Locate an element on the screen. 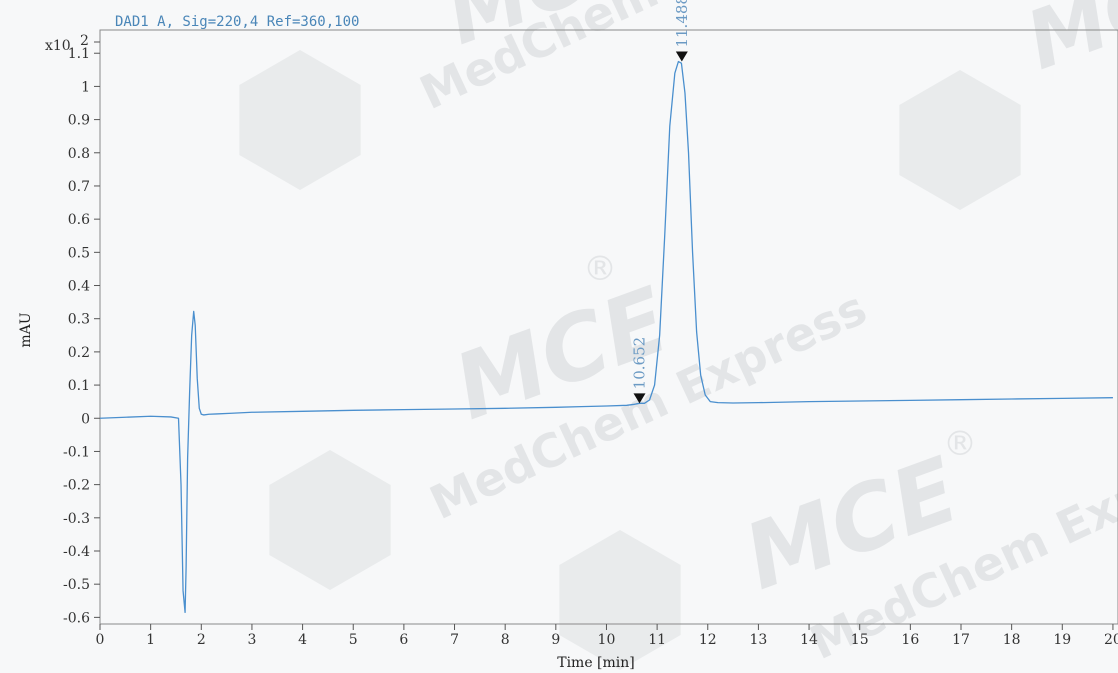 This screenshot has width=1118, height=673. y-tick-label: -0.6 is located at coordinates (76, 618).